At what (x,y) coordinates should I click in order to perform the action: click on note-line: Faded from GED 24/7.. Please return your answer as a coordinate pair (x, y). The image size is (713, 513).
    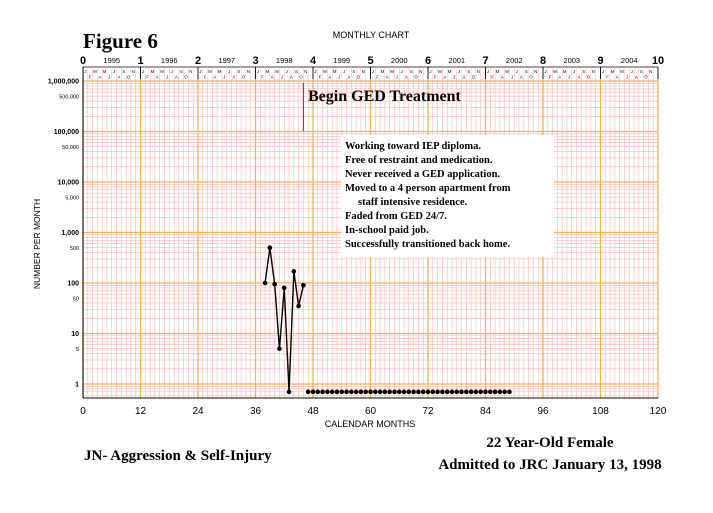
    Looking at the image, I should click on (396, 216).